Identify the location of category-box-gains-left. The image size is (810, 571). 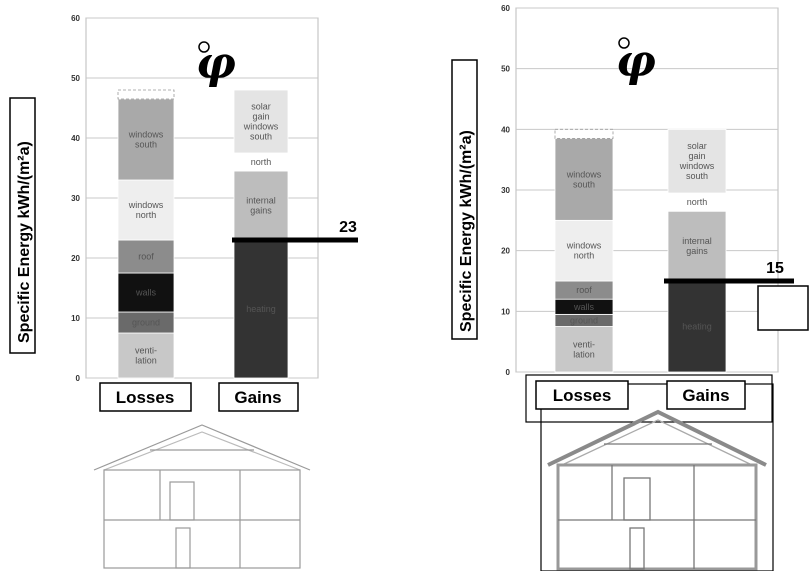
(258, 397).